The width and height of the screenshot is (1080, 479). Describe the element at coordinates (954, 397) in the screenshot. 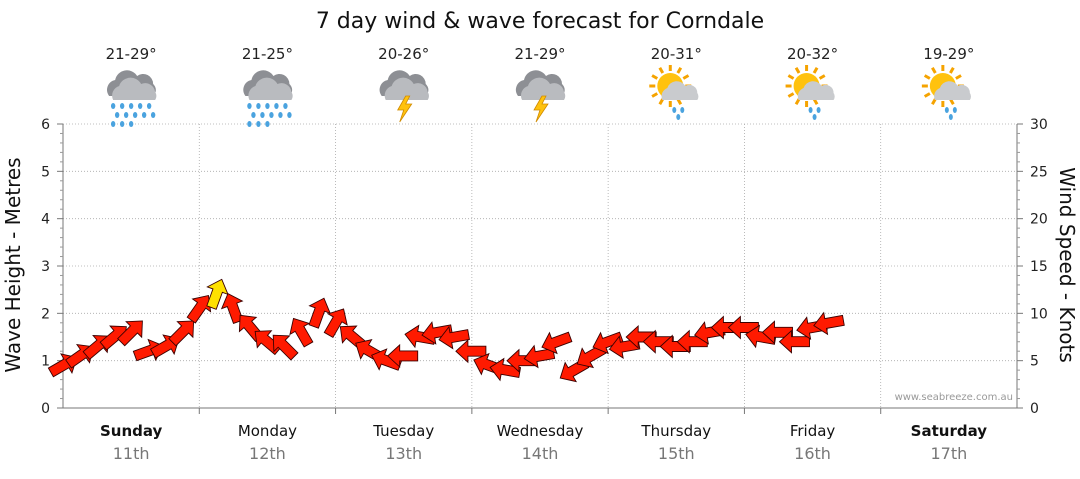

I see `watermark-text: www.seabreeze.com.au` at that location.